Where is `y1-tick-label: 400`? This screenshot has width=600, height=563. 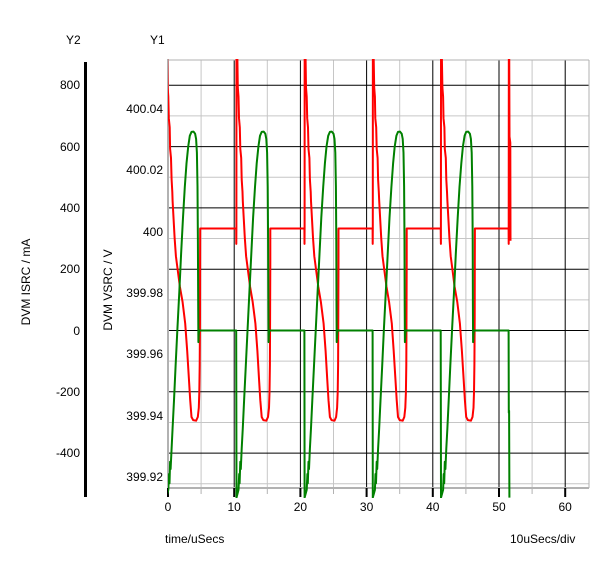
y1-tick-label: 400 is located at coordinates (152, 231).